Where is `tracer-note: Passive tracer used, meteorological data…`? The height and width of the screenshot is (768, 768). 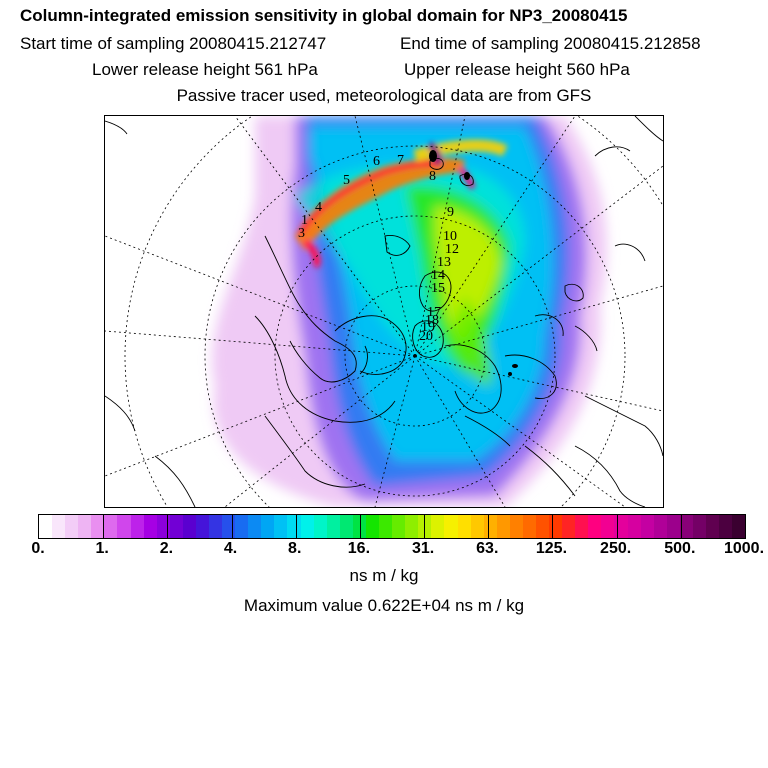 tracer-note: Passive tracer used, meteorological data… is located at coordinates (384, 95).